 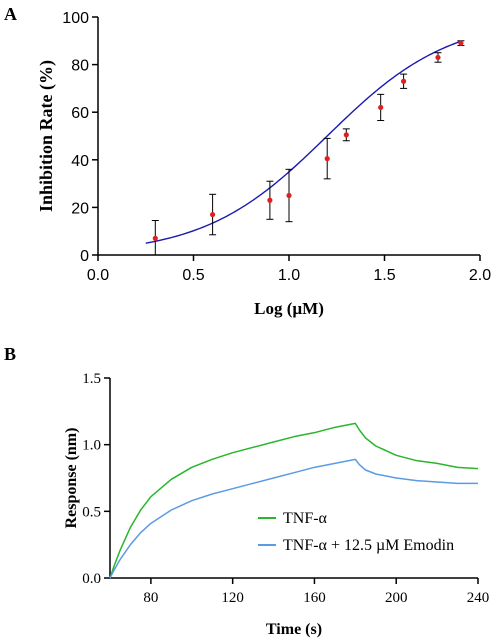 What do you see at coordinates (98, 275) in the screenshot?
I see `x-tick-label: 0.0` at bounding box center [98, 275].